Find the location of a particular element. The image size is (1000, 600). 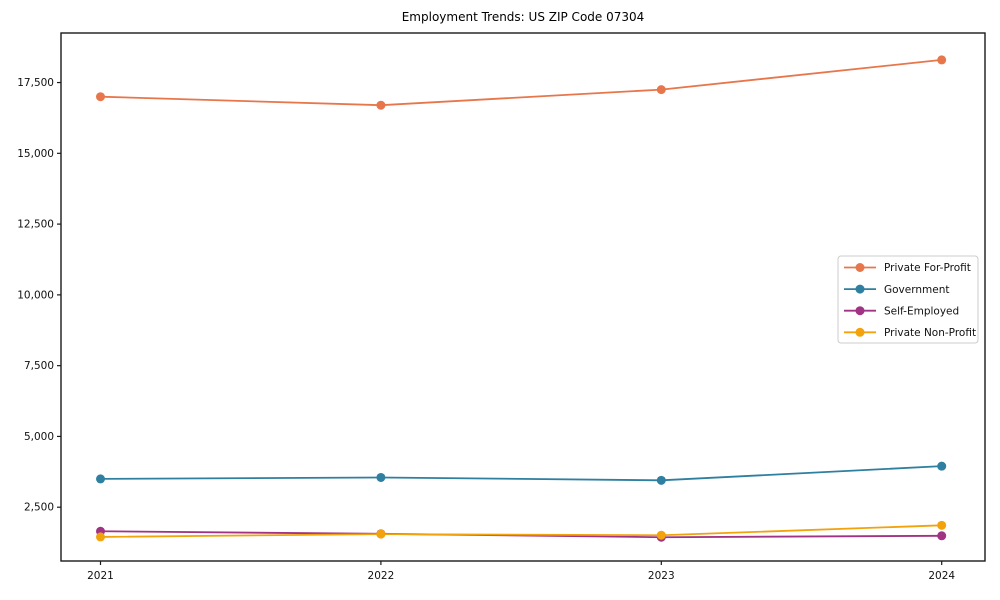

series-private-for-profit is located at coordinates (521, 82).